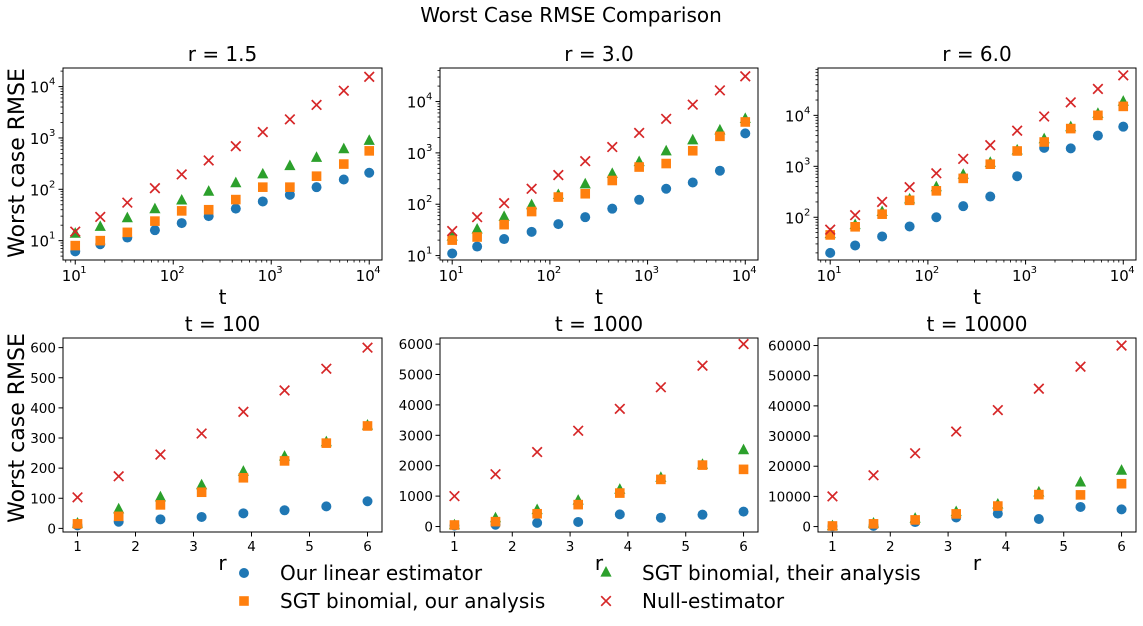  I want to click on legend-label: Our linear estimator, so click(381, 573).